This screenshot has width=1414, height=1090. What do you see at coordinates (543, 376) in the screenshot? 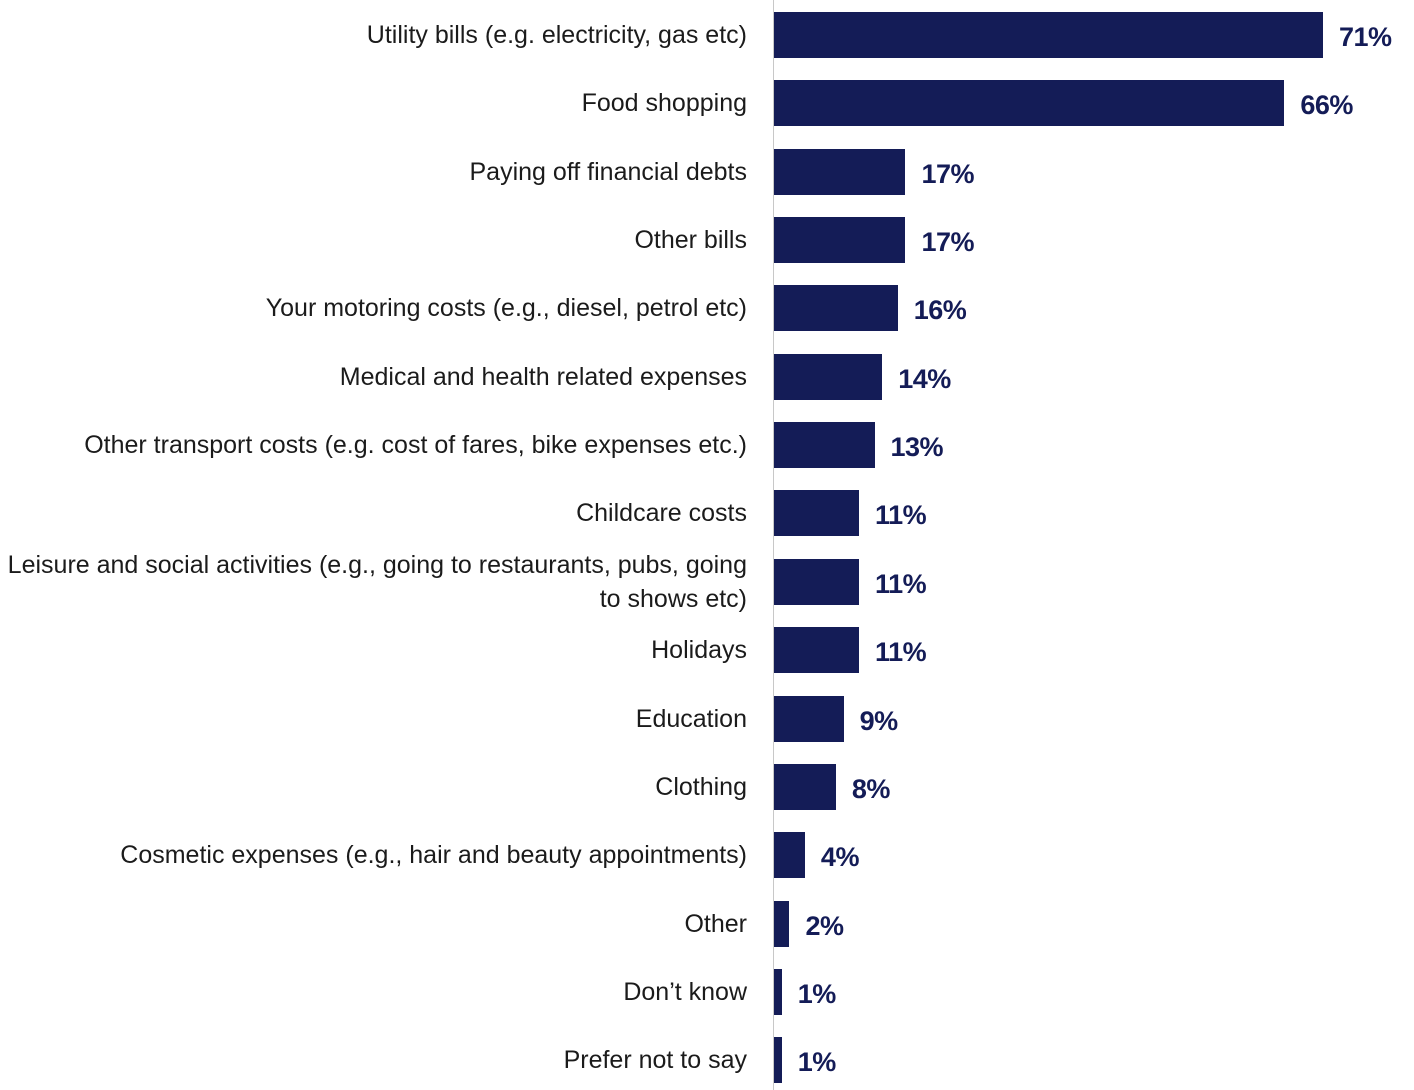
I see `category-label: Medical and health related expenses` at bounding box center [543, 376].